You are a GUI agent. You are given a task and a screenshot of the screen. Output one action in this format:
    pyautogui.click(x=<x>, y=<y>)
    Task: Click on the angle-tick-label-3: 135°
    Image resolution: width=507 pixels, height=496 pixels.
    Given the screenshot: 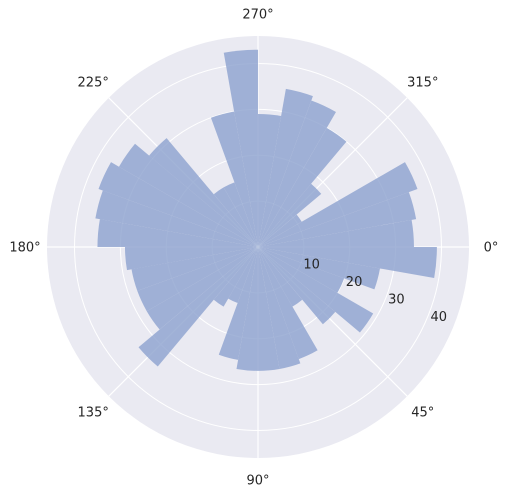 What is the action you would take?
    pyautogui.click(x=93, y=412)
    